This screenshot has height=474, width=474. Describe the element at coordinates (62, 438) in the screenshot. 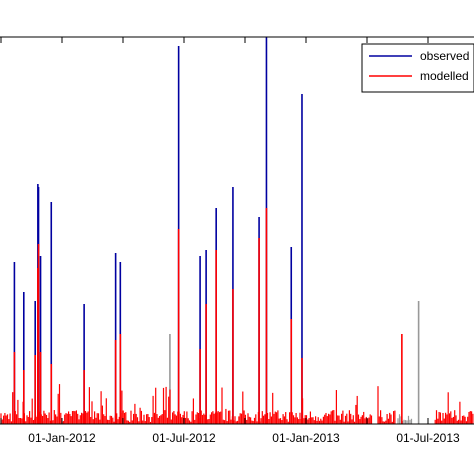

I see `x-tick-label: 01-Jan-2012` at that location.